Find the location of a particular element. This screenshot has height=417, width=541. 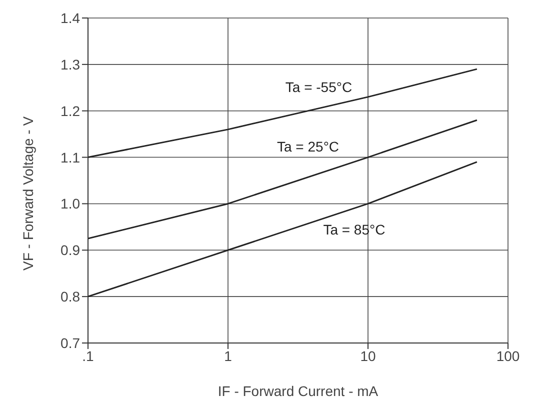

series-label: Ta = -55°C is located at coordinates (318, 87).